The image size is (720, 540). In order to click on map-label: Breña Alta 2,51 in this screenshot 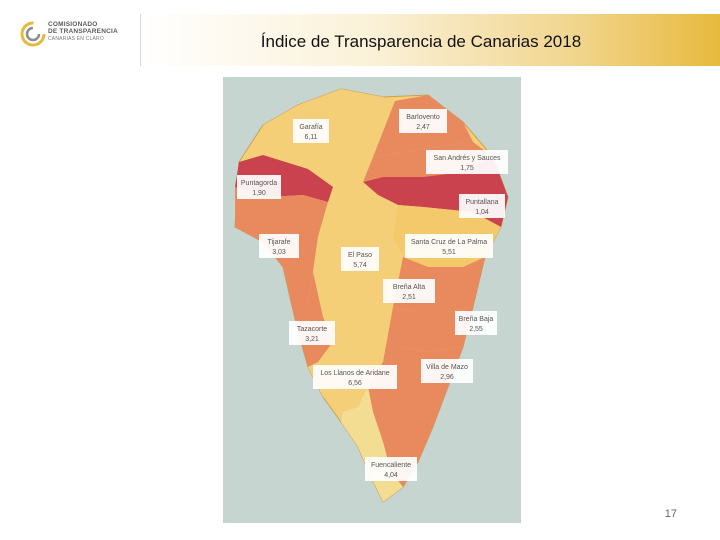, I will do `click(409, 291)`.